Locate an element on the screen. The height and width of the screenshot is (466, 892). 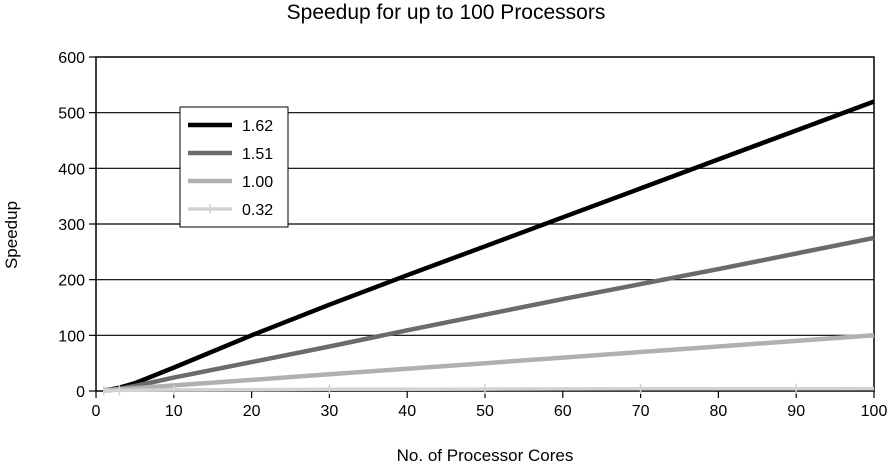
legend-label: 1.51 is located at coordinates (257, 154).